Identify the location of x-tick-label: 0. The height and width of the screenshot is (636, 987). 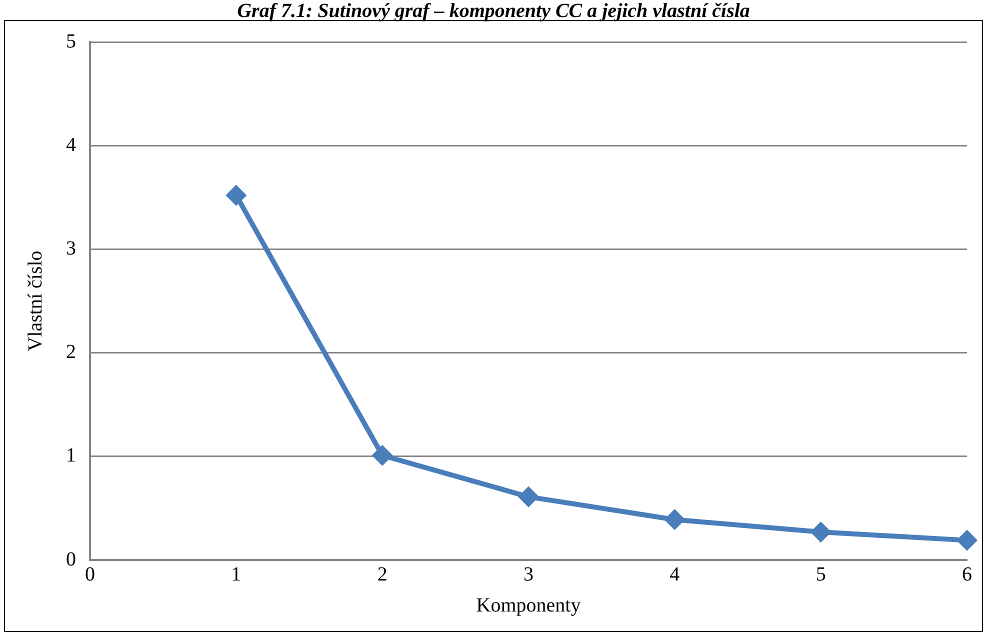
(90, 574).